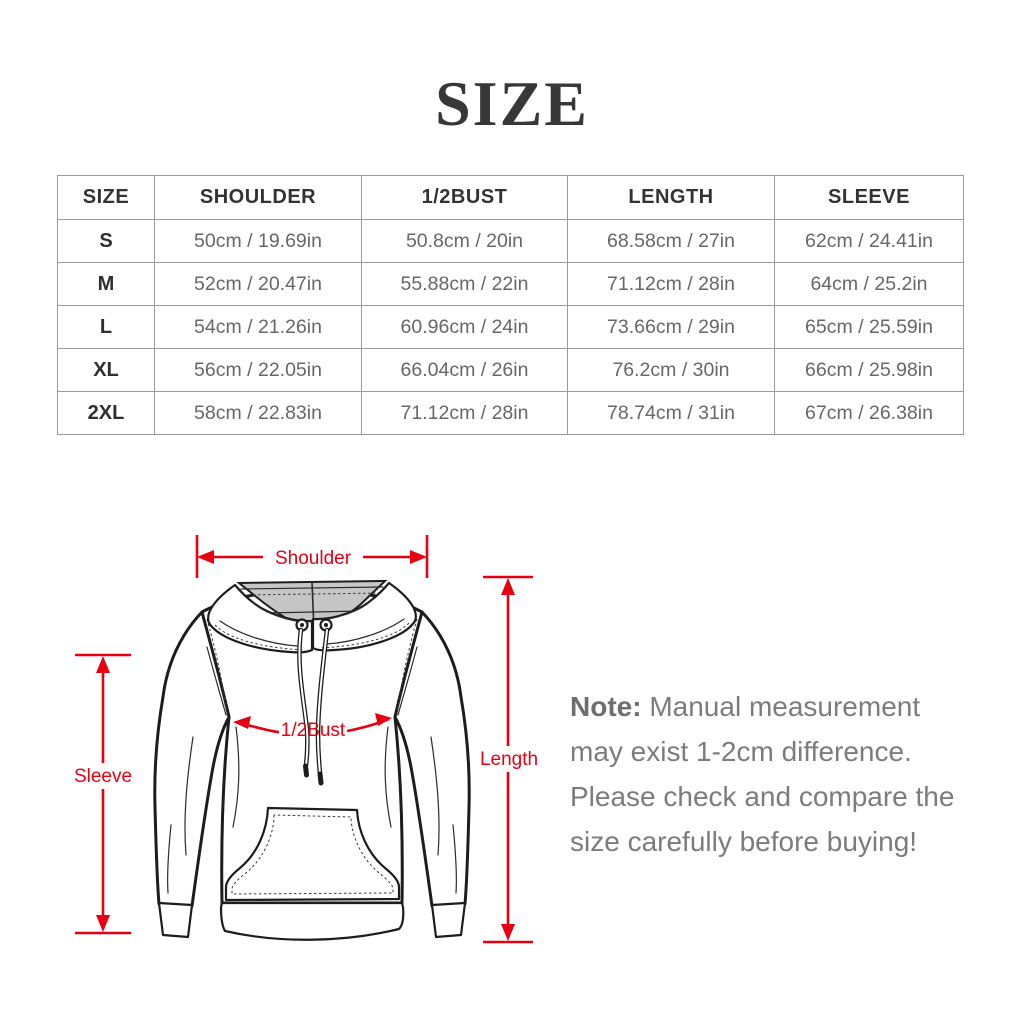 This screenshot has width=1024, height=1024. I want to click on shoulder-value: 52cm / 20.47in, so click(258, 284).